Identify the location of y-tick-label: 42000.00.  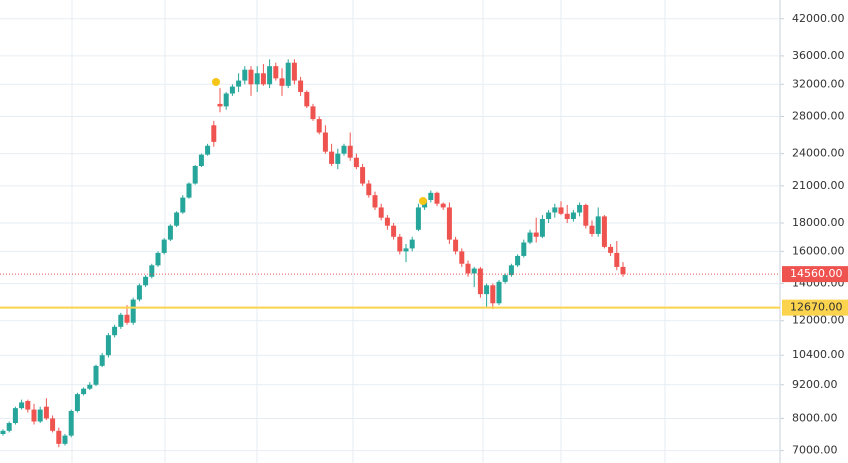
(818, 18).